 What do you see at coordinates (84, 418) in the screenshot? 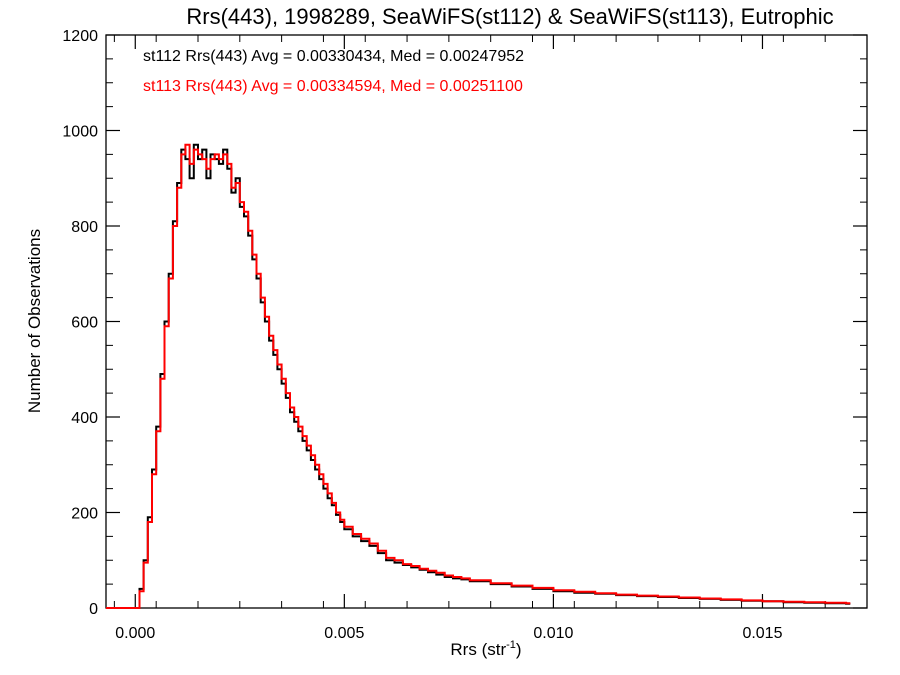
I see `y-tick-label: 400` at bounding box center [84, 418].